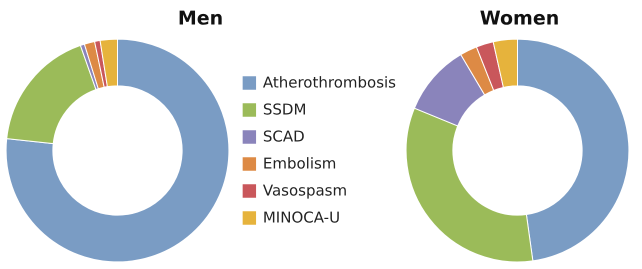 This screenshot has height=269, width=642. Describe the element at coordinates (299, 163) in the screenshot. I see `legend-label: Embolism` at that location.